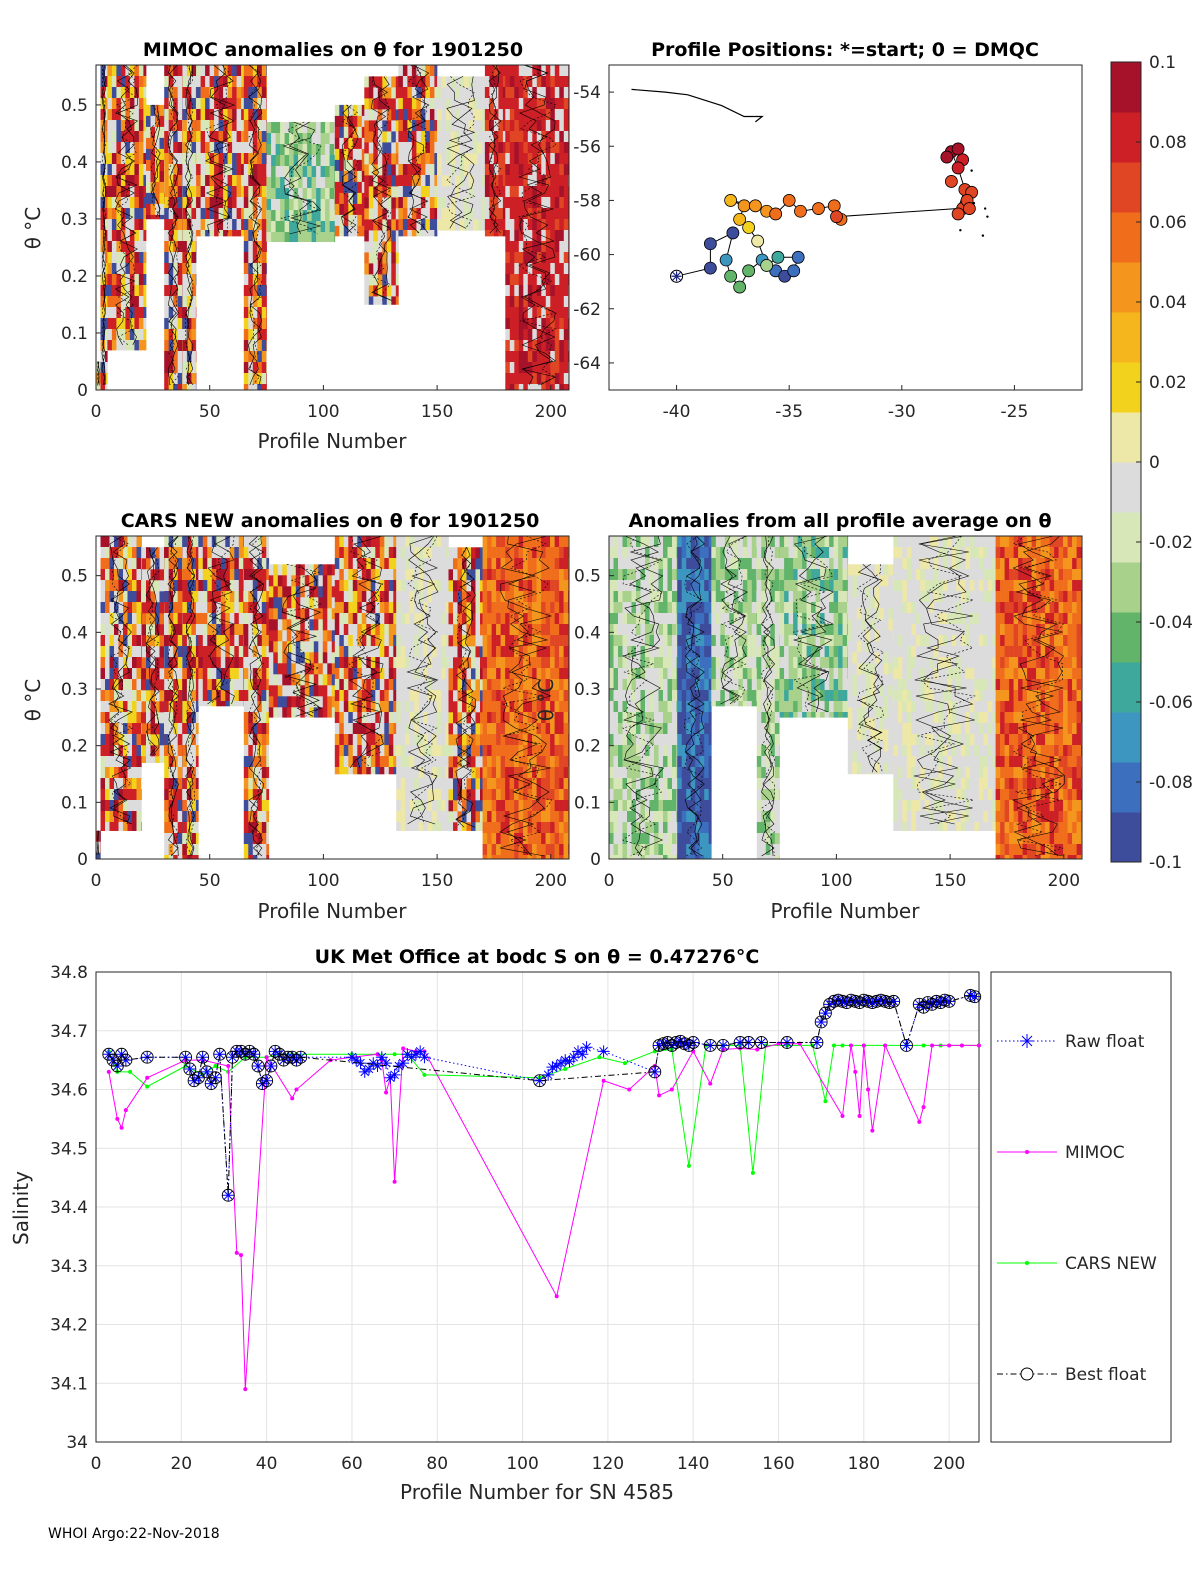 The height and width of the screenshot is (1575, 1200). What do you see at coordinates (969, 208) in the screenshot?
I see `profile-position-marker` at bounding box center [969, 208].